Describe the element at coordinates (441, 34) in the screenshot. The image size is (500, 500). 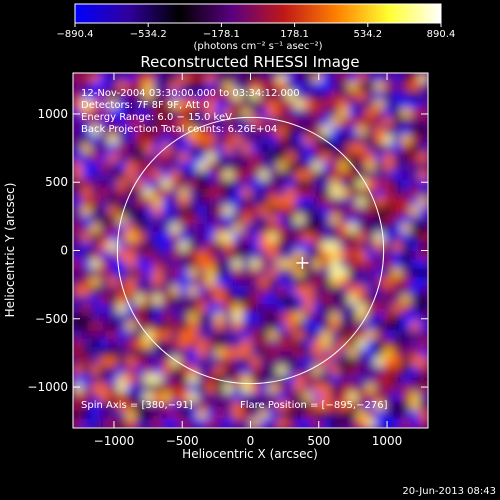
I see `colorbar-tick-label: 890.4` at that location.